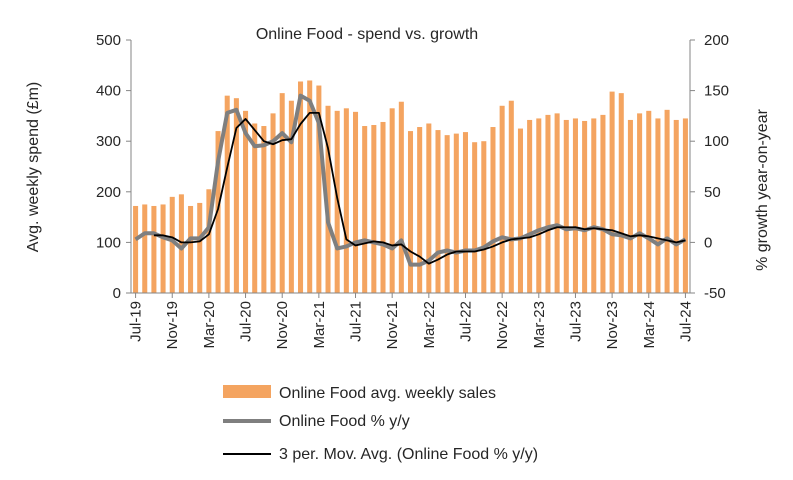 The image size is (793, 480). What do you see at coordinates (367, 34) in the screenshot?
I see `chart-title: Online Food - spend vs. growth` at bounding box center [367, 34].